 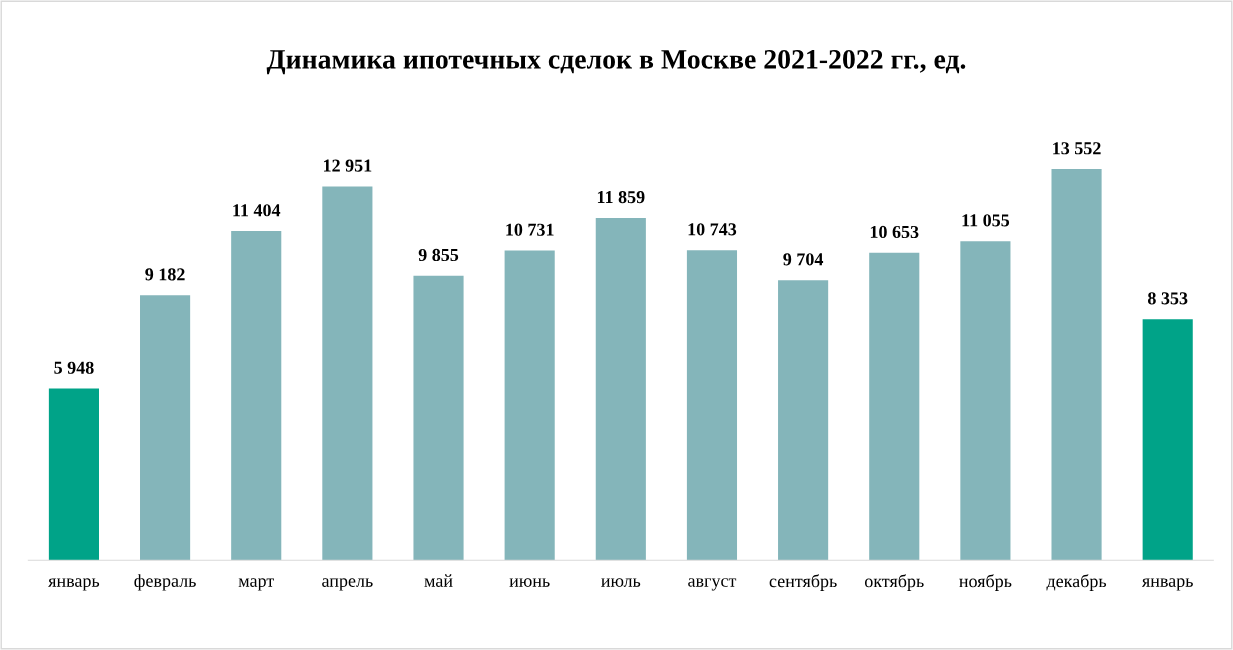 What do you see at coordinates (712, 229) in the screenshot?
I see `data-label: 10 743` at bounding box center [712, 229].